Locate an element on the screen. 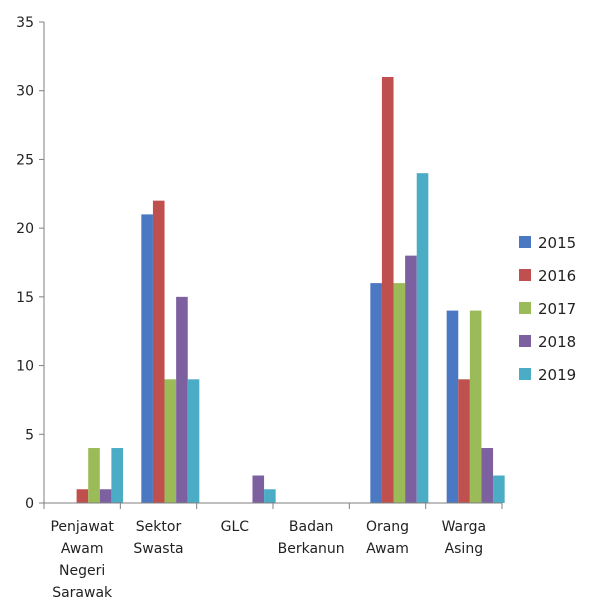 This screenshot has height=603, width=589. y-tick-label: 10 is located at coordinates (25, 367).